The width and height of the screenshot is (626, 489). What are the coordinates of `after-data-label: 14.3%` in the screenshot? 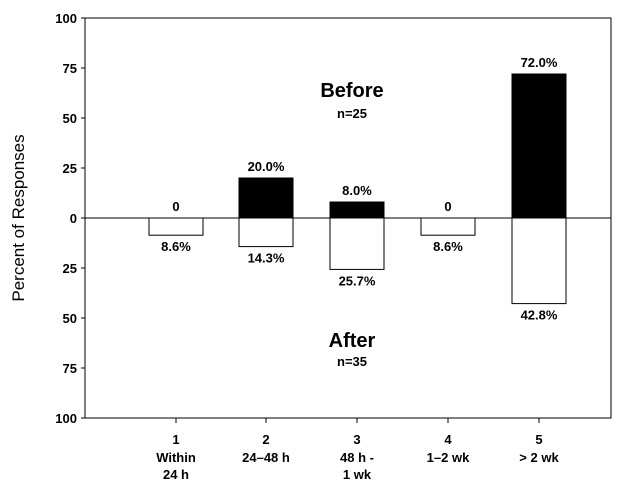 It's located at (266, 258).